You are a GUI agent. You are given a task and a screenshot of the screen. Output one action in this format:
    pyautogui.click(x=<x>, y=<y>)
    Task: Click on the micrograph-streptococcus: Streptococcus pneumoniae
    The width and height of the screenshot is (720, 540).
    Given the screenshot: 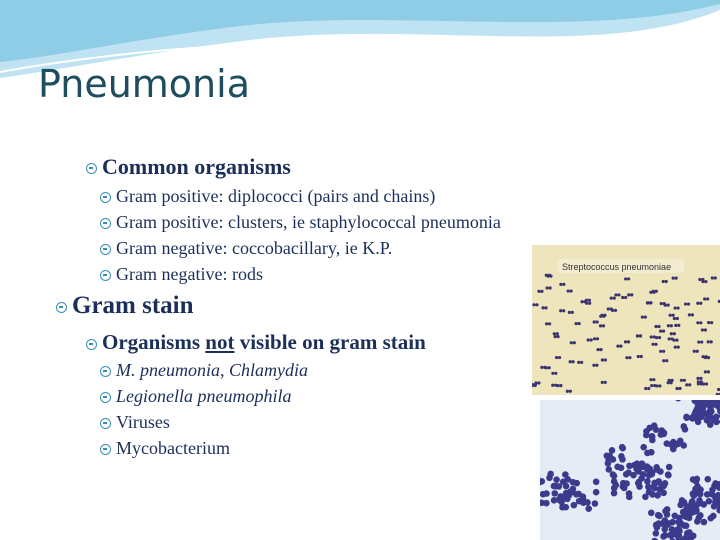 What is the action you would take?
    pyautogui.click(x=626, y=320)
    